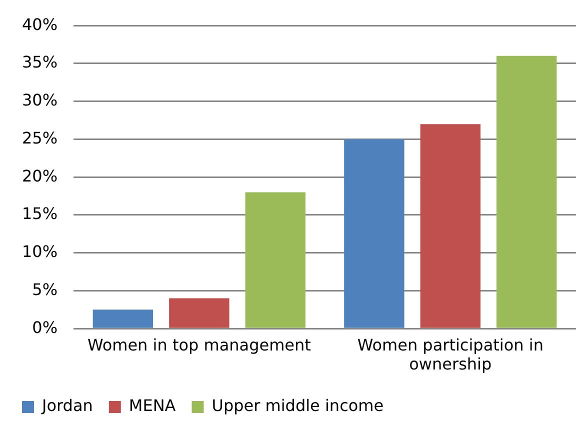 This screenshot has width=576, height=425. What do you see at coordinates (40, 62) in the screenshot?
I see `y-tick-label: 35%` at bounding box center [40, 62].